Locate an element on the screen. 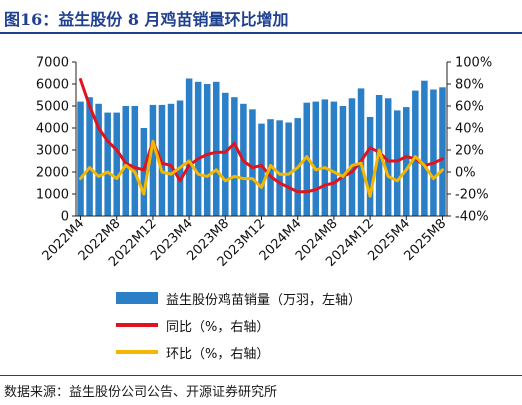 This screenshot has height=405, width=522. legend-swatch-bar is located at coordinates (137, 298).